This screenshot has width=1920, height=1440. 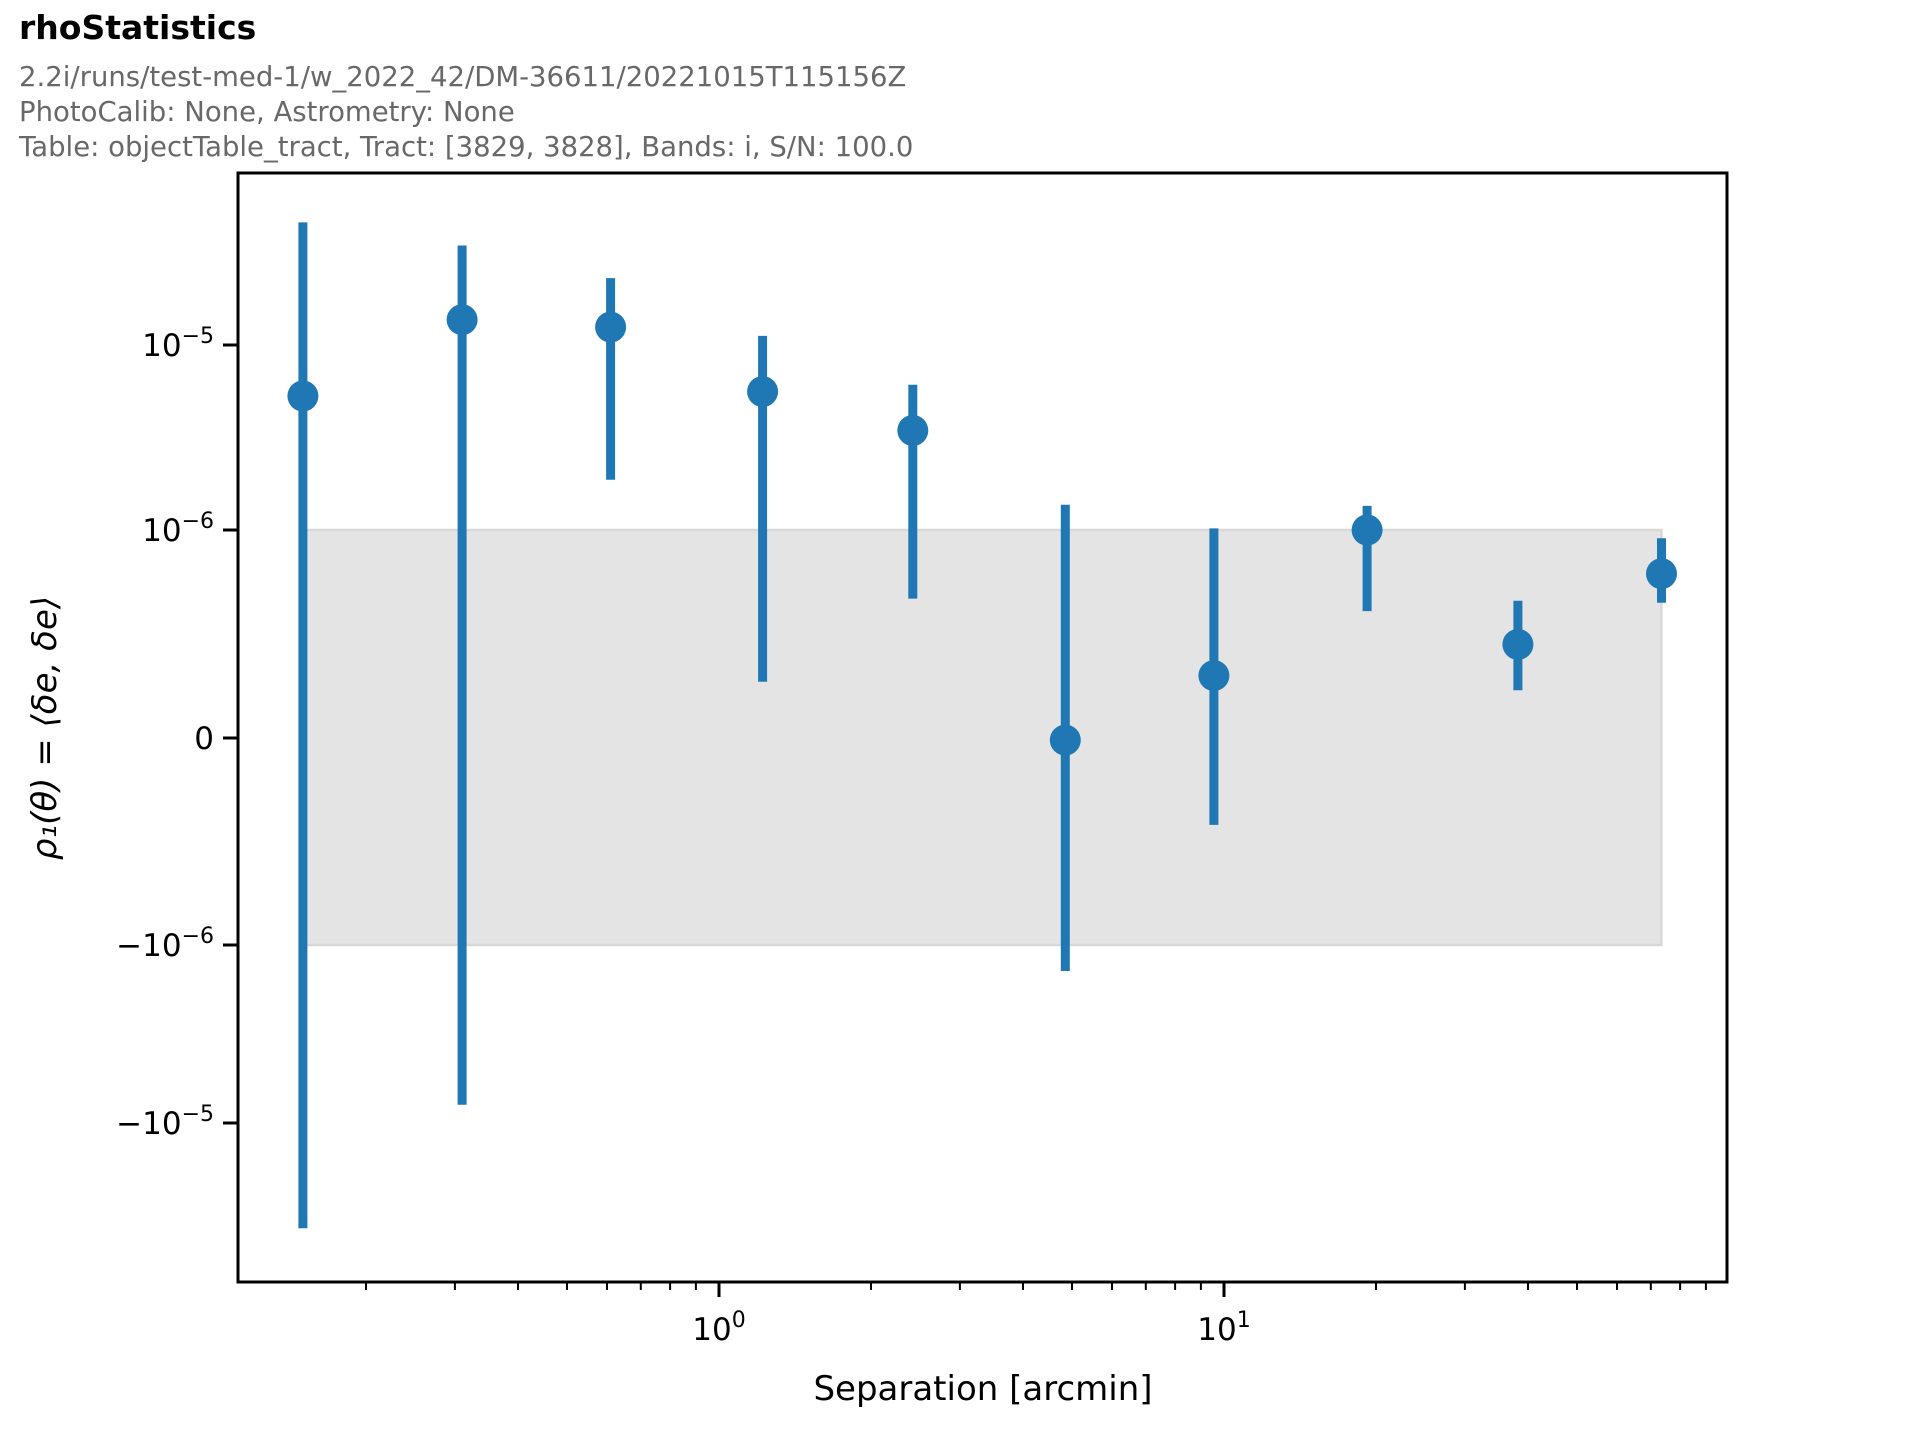 What do you see at coordinates (982, 1389) in the screenshot?
I see `x-axis-label: Separation [arcmin]` at bounding box center [982, 1389].